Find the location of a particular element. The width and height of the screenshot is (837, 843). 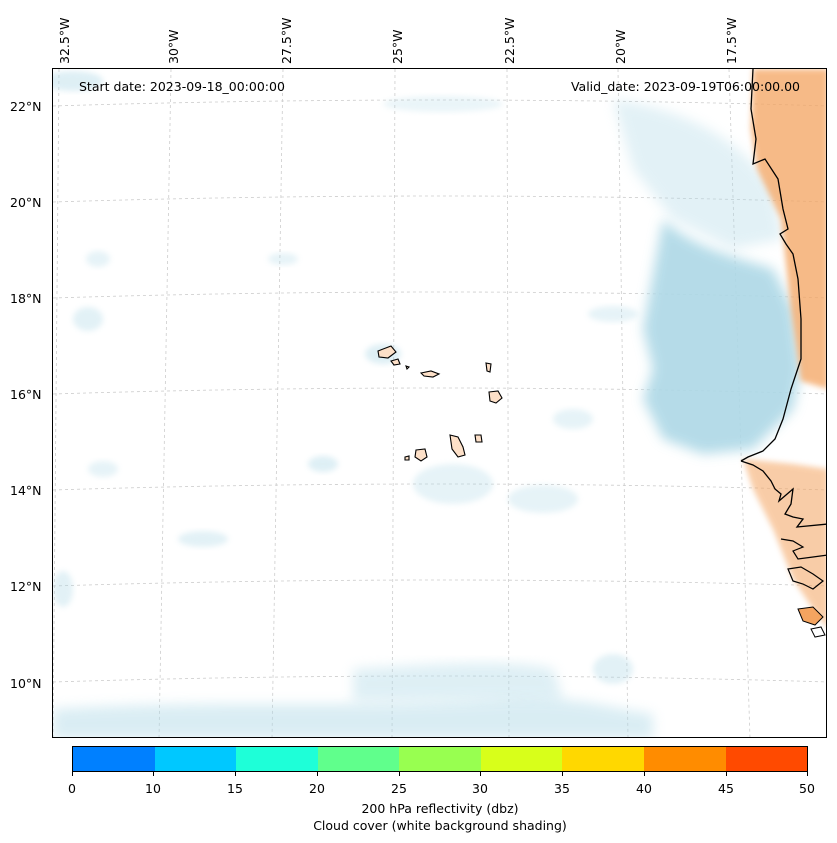

colorbar-label-40: 40 is located at coordinates (644, 788).